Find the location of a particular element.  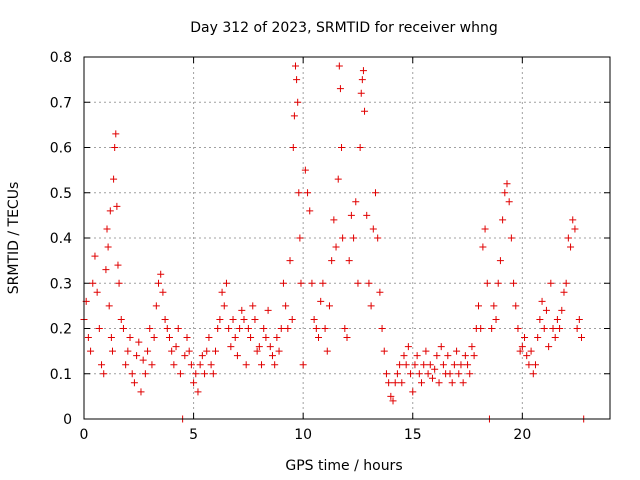

y-tick-label: 0.1 is located at coordinates (61, 375).